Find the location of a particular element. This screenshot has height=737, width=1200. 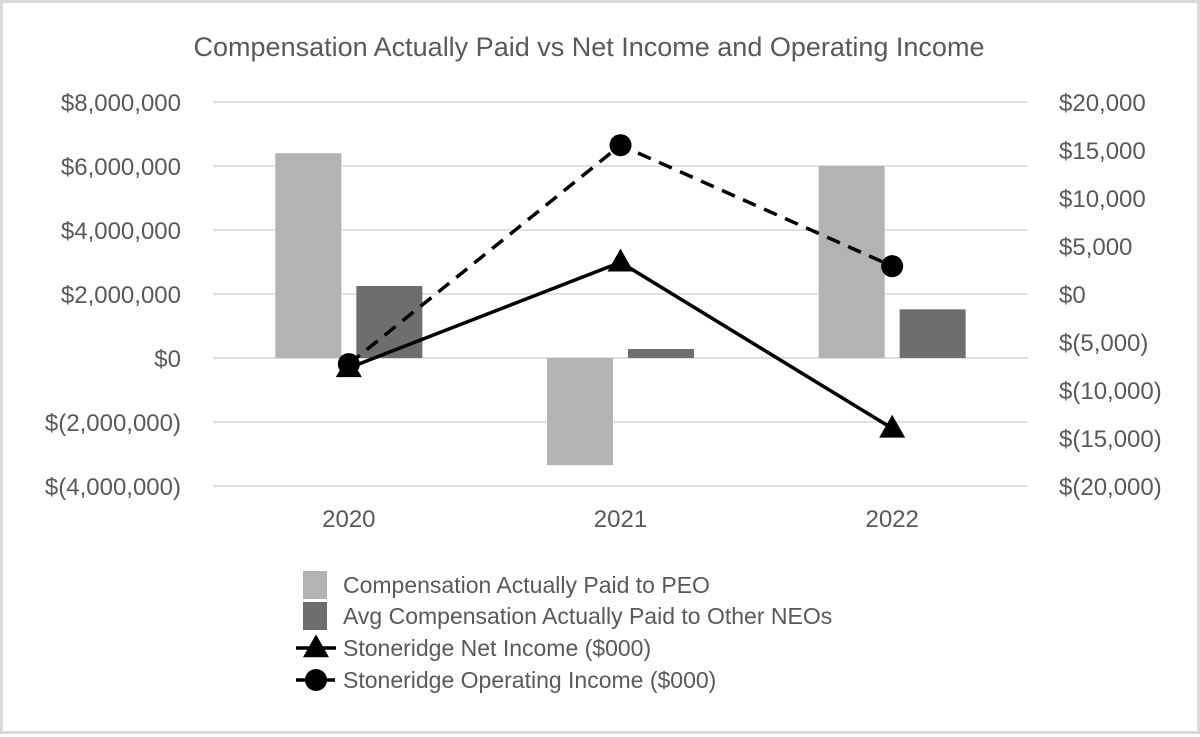

y-left-tick-label: $(4,000,000) is located at coordinates (113, 487).